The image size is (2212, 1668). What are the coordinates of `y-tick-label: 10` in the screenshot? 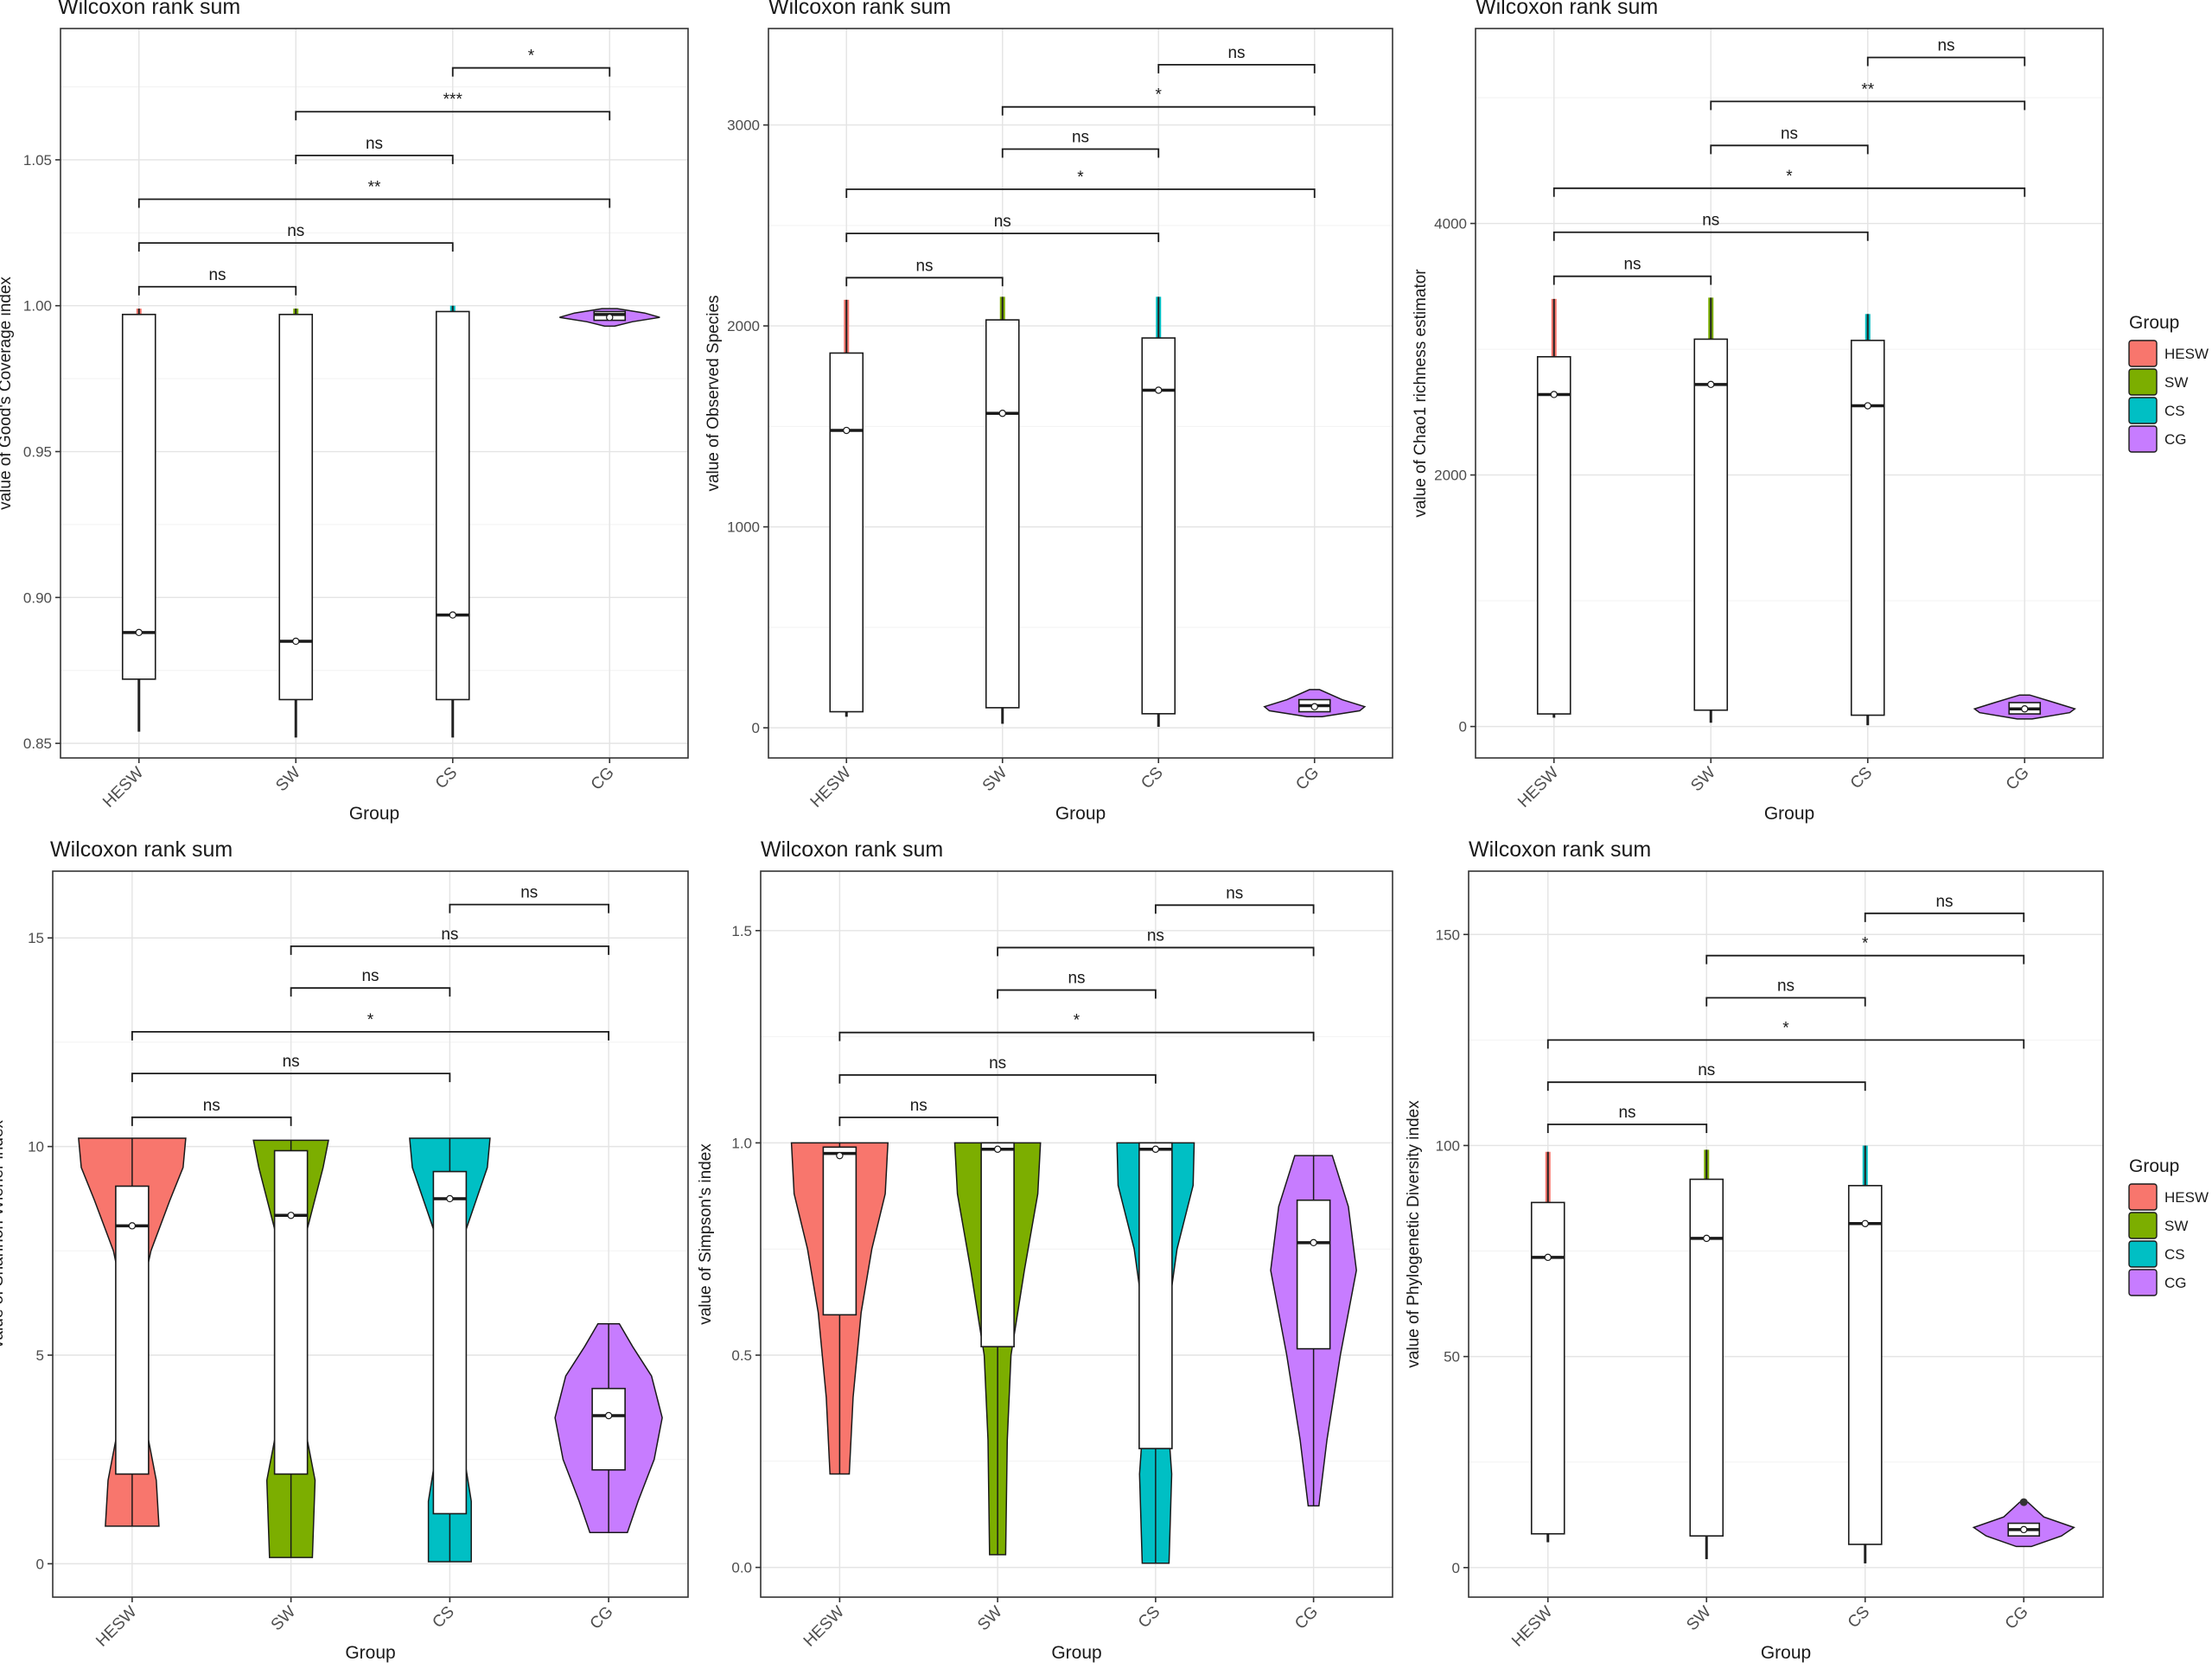 It's located at (36, 1147).